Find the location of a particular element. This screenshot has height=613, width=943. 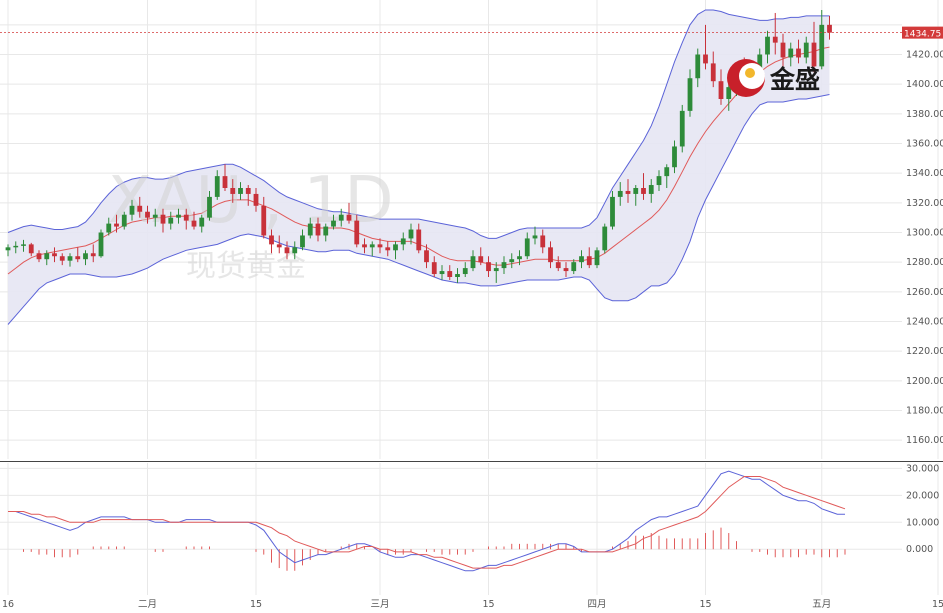

price-tick-label: 1320.00 is located at coordinates (924, 203).